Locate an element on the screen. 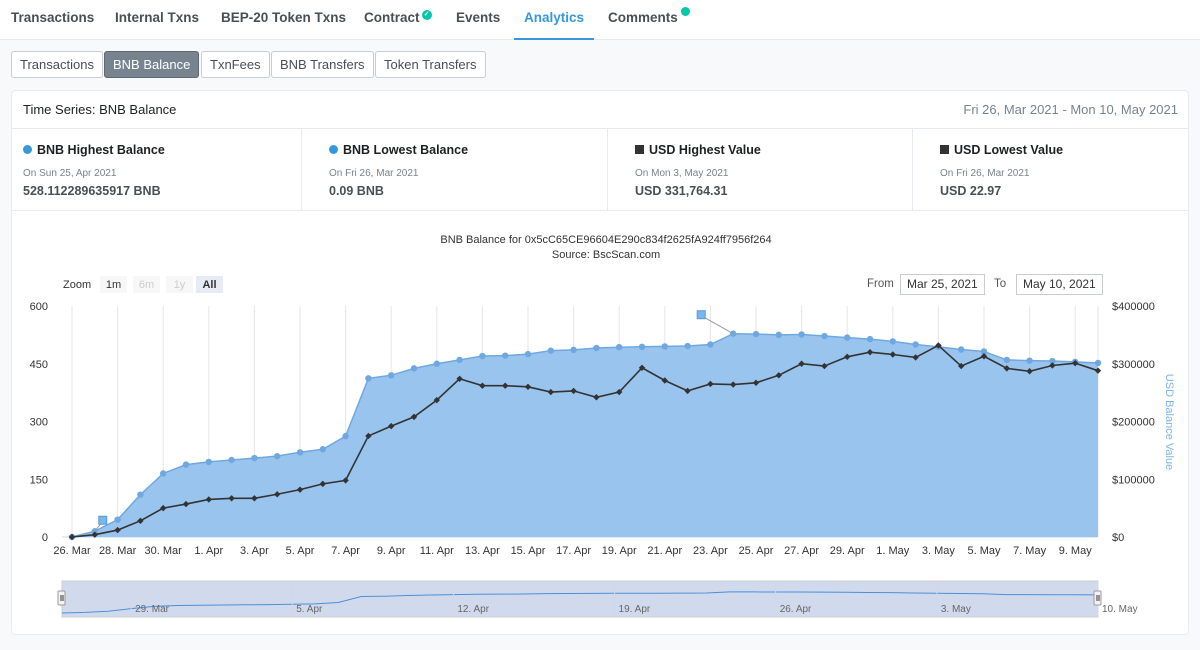  stat-date: On Sun 25, Apr 2021 is located at coordinates (70, 173).